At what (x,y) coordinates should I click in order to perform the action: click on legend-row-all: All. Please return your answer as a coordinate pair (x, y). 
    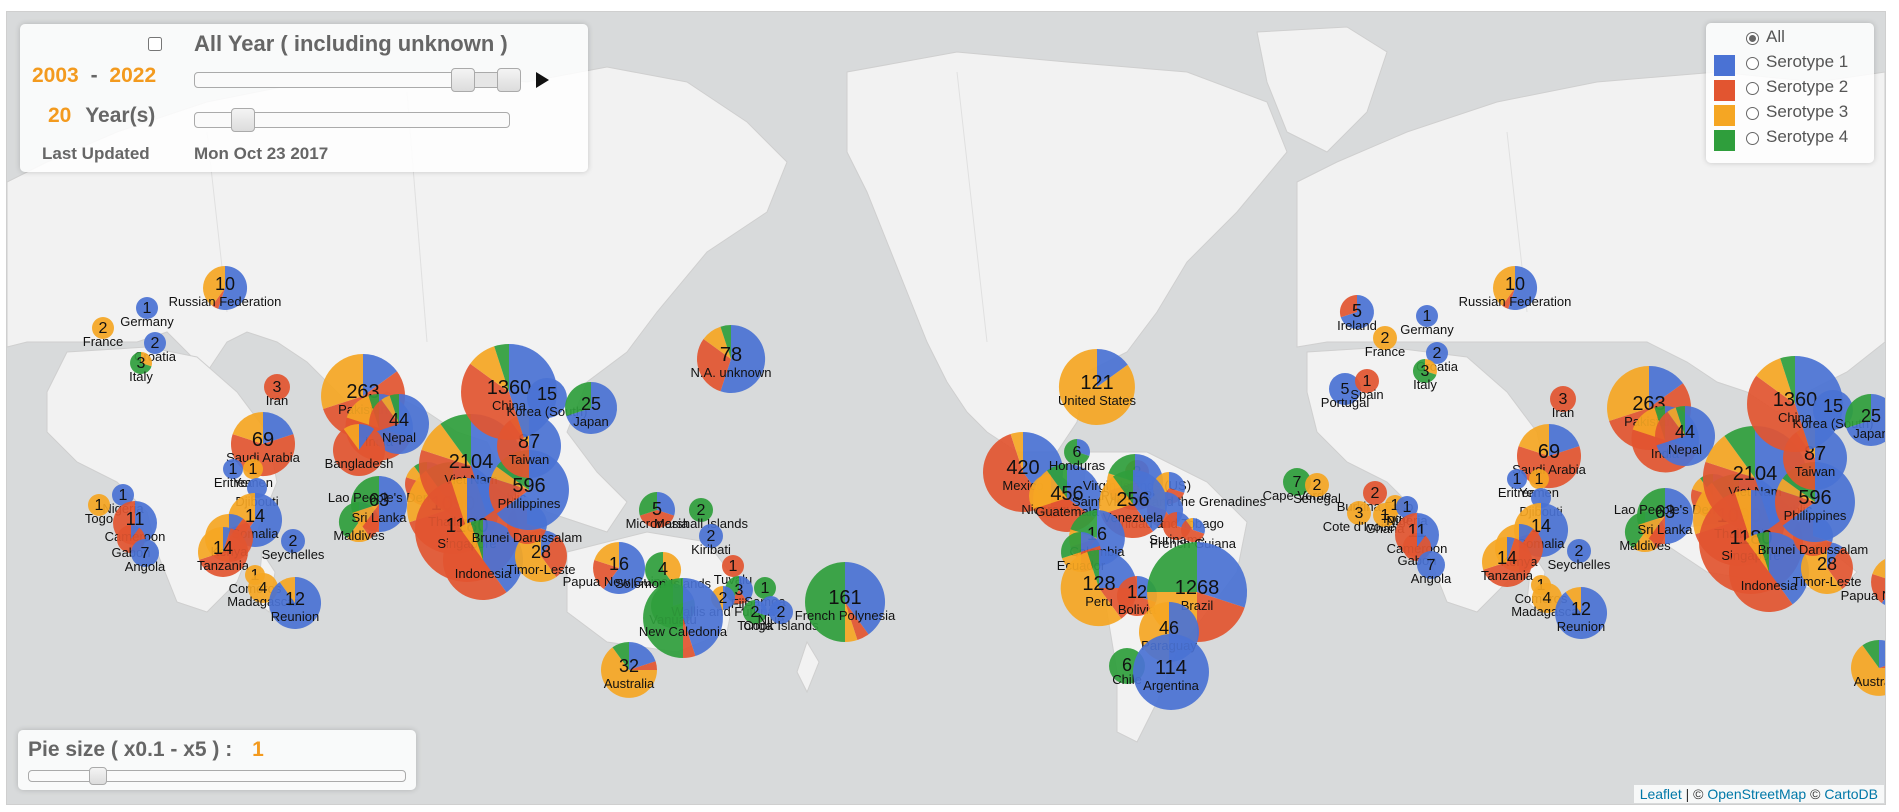
    Looking at the image, I should click on (1789, 39).